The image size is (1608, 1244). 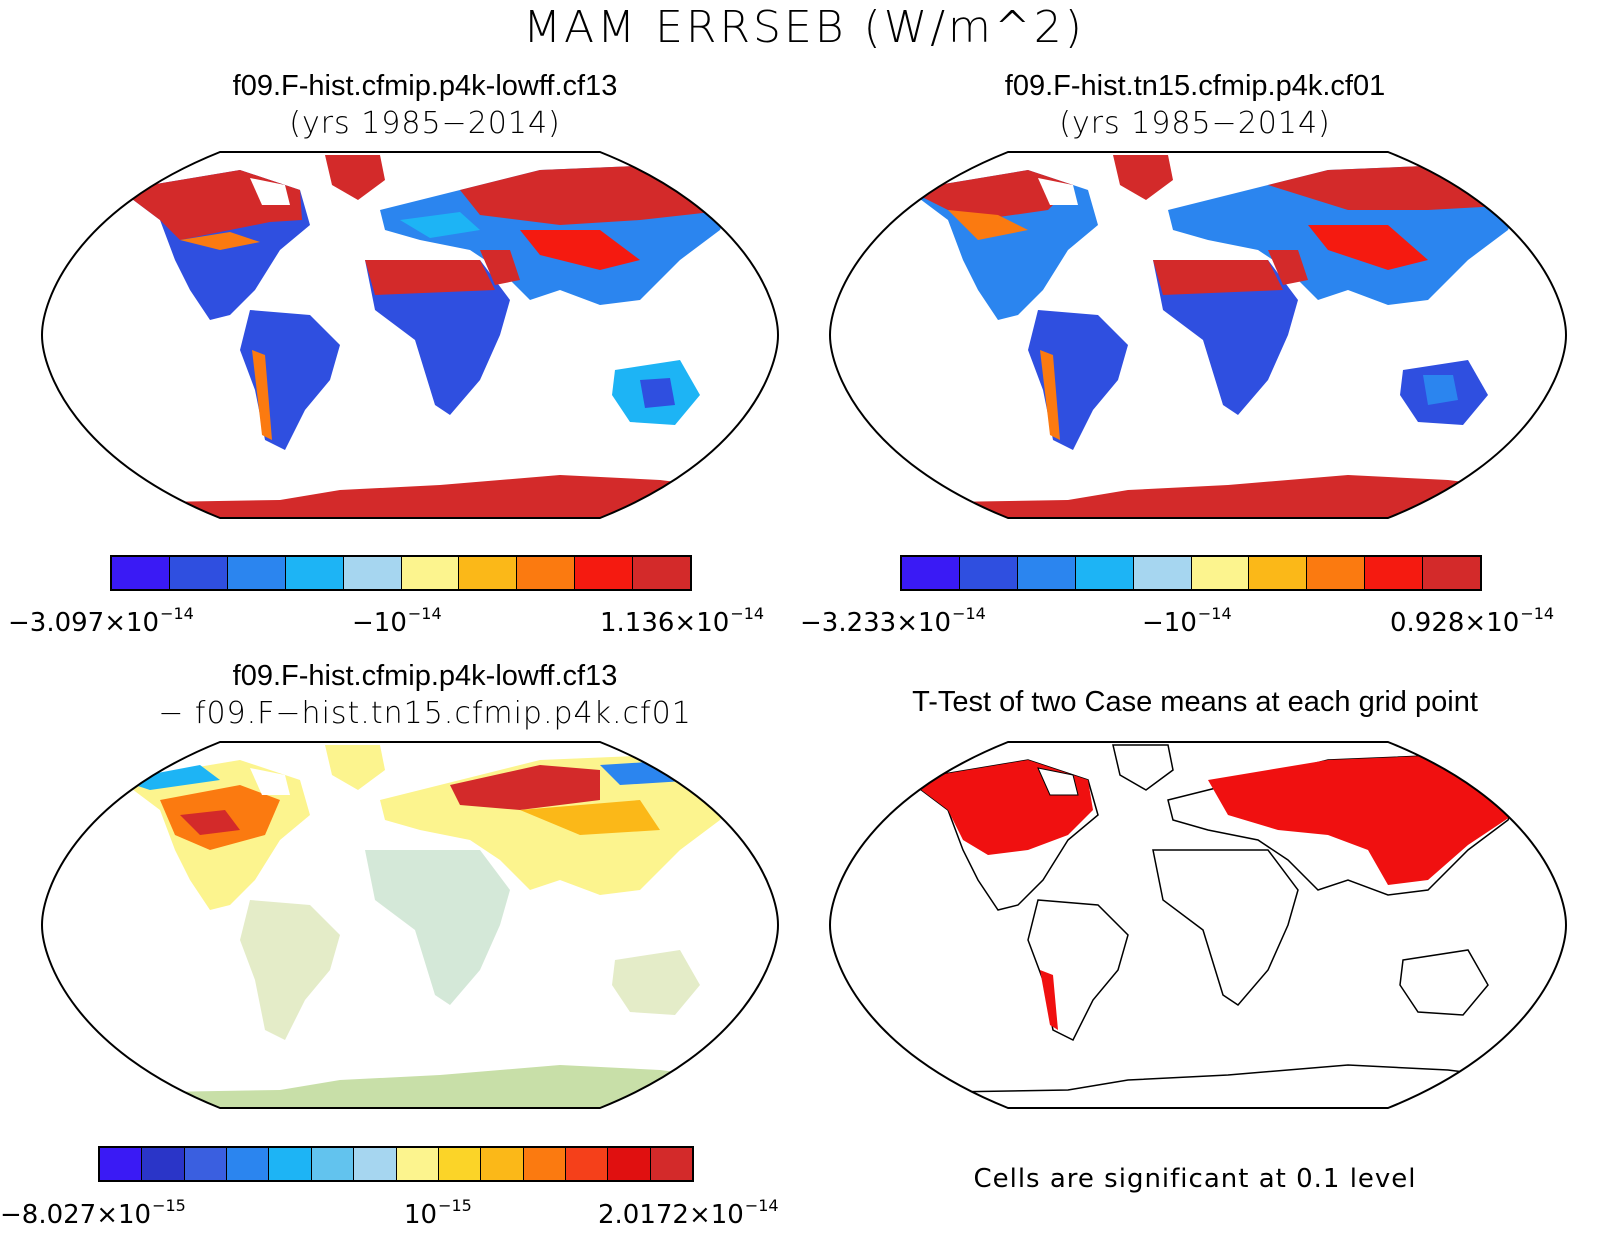 I want to click on colorbar-label-max: 0.928×10⁻¹⁴, so click(x=1472, y=621).